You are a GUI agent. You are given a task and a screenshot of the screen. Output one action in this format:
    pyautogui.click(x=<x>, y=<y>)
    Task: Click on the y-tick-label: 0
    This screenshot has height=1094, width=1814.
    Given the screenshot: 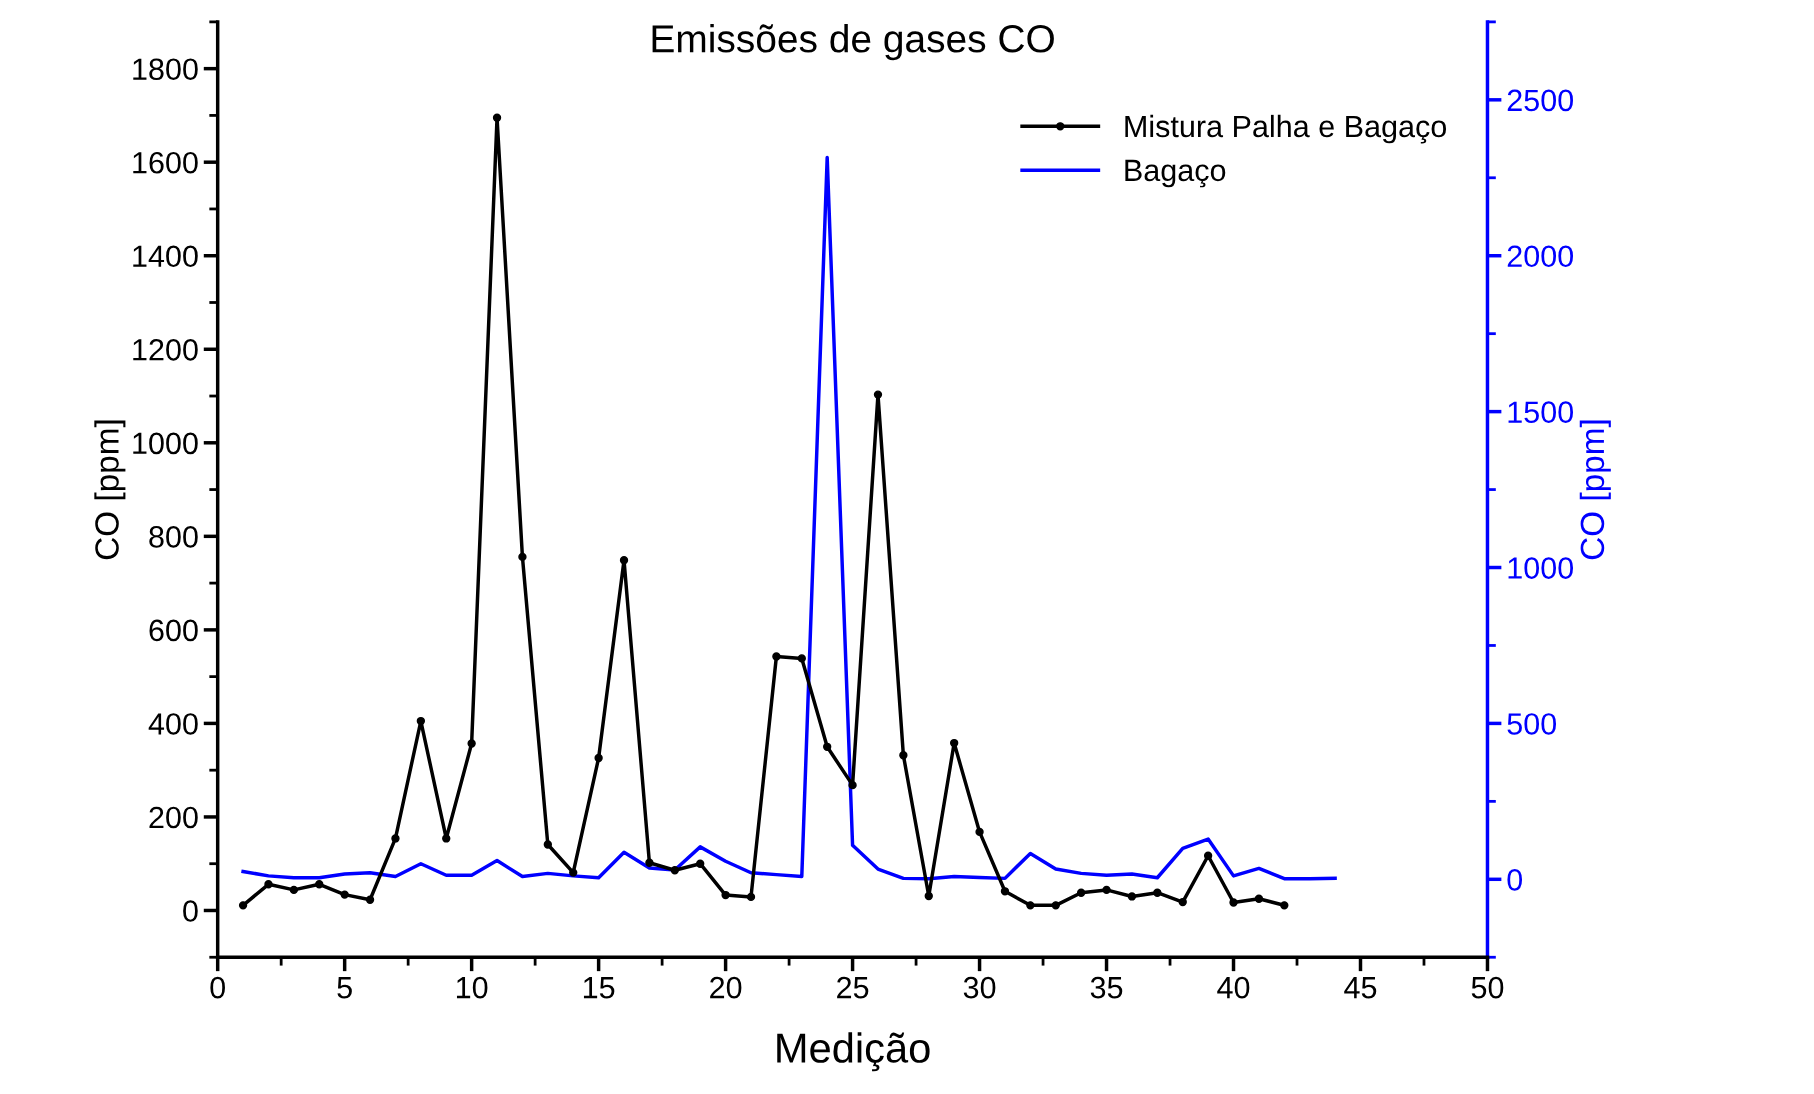 What is the action you would take?
    pyautogui.click(x=190, y=911)
    